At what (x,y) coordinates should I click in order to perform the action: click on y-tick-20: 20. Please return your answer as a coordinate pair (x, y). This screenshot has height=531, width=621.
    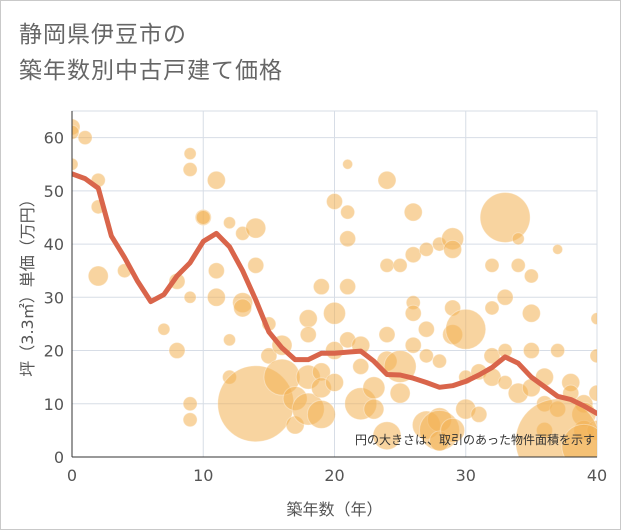
    Looking at the image, I should click on (54, 351).